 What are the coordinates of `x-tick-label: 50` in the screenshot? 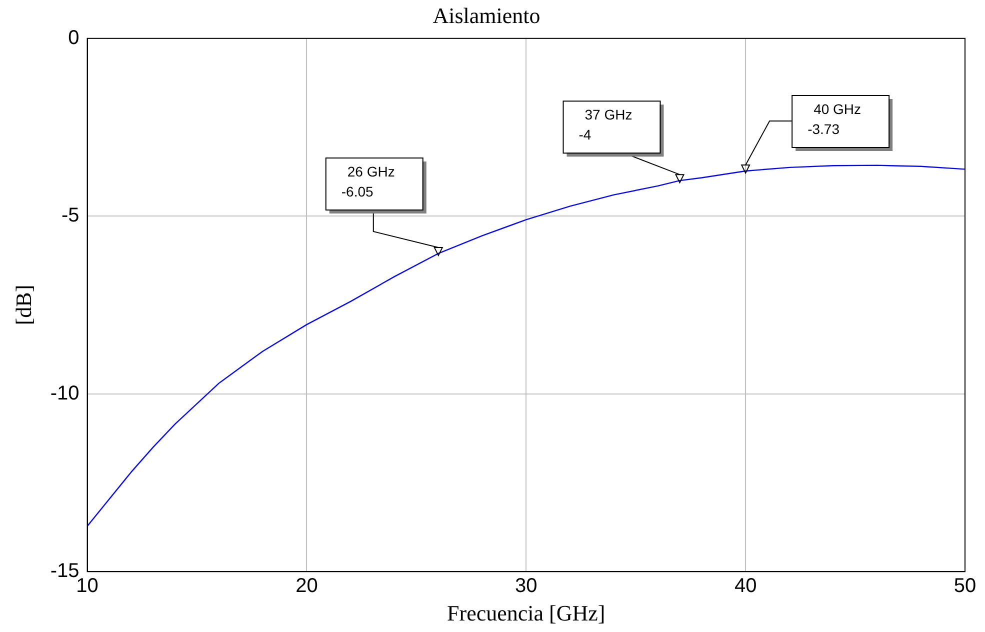 It's located at (965, 586).